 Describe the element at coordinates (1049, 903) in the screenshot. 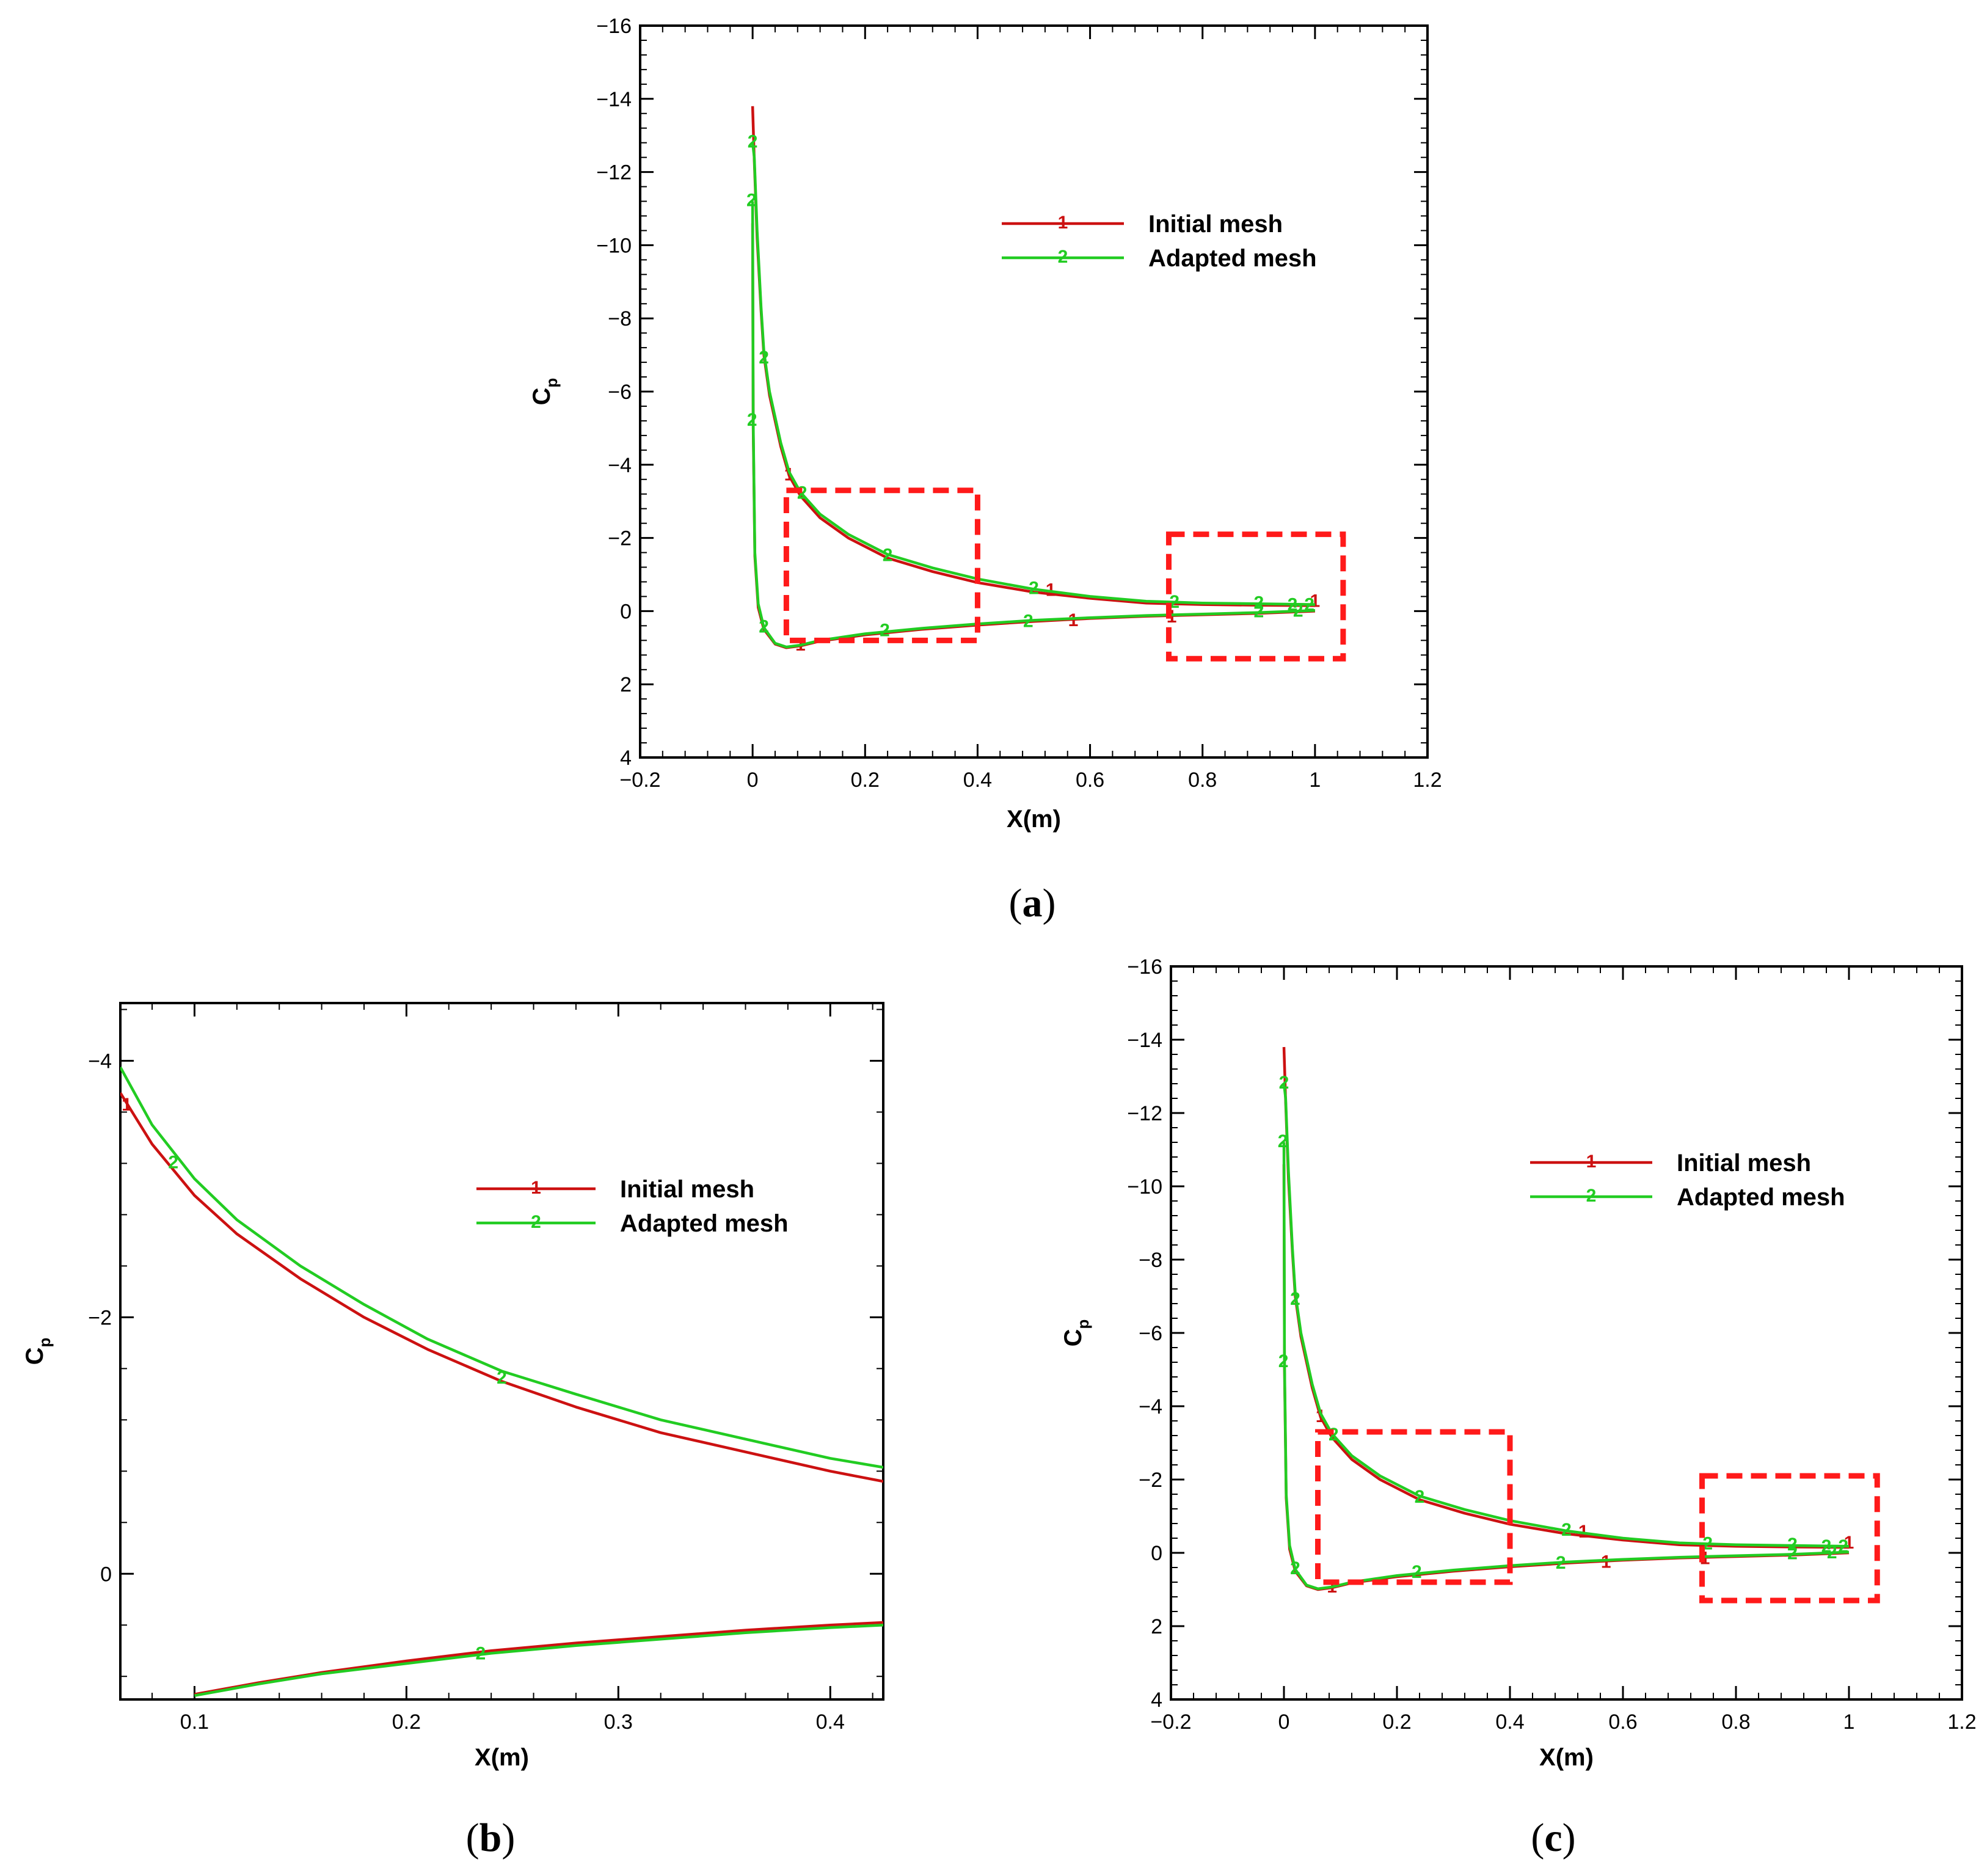

I see `caption-close-paren: )` at that location.